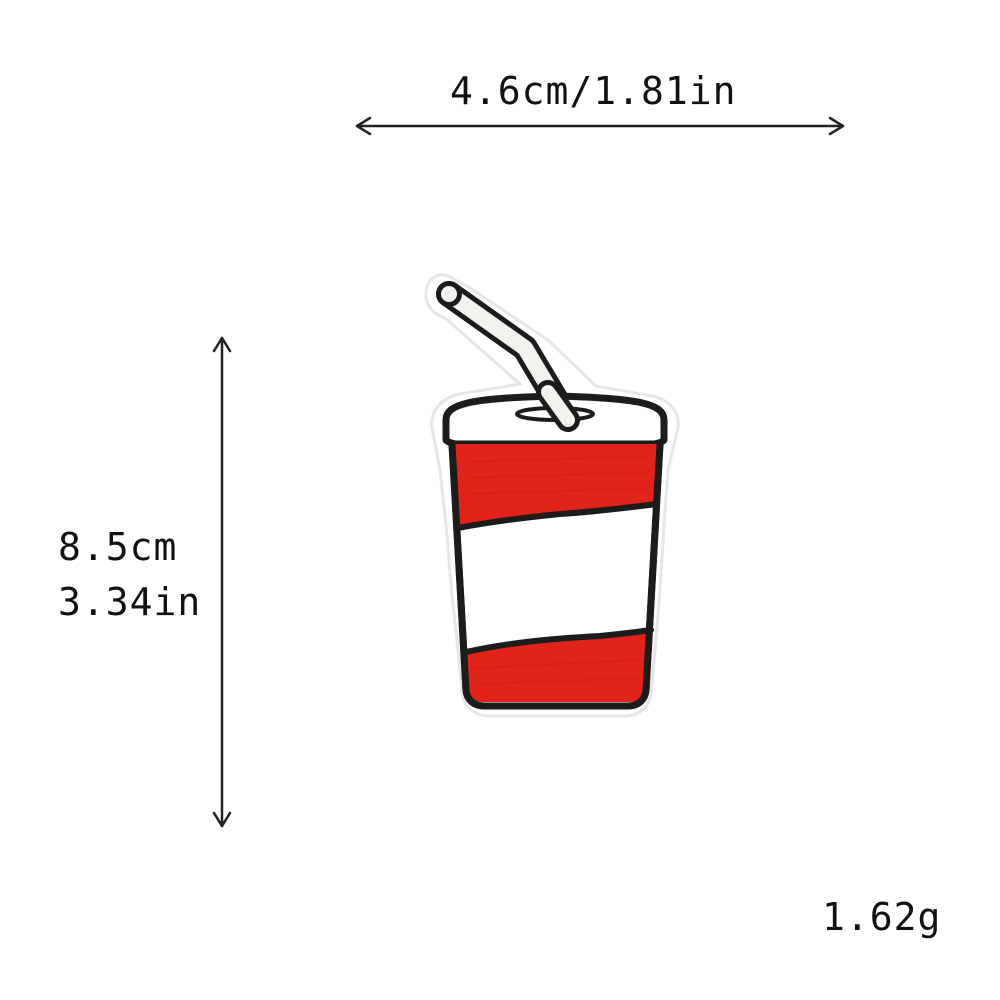  Describe the element at coordinates (593, 91) in the screenshot. I see `width-label: 4.6cm/1.81in` at that location.